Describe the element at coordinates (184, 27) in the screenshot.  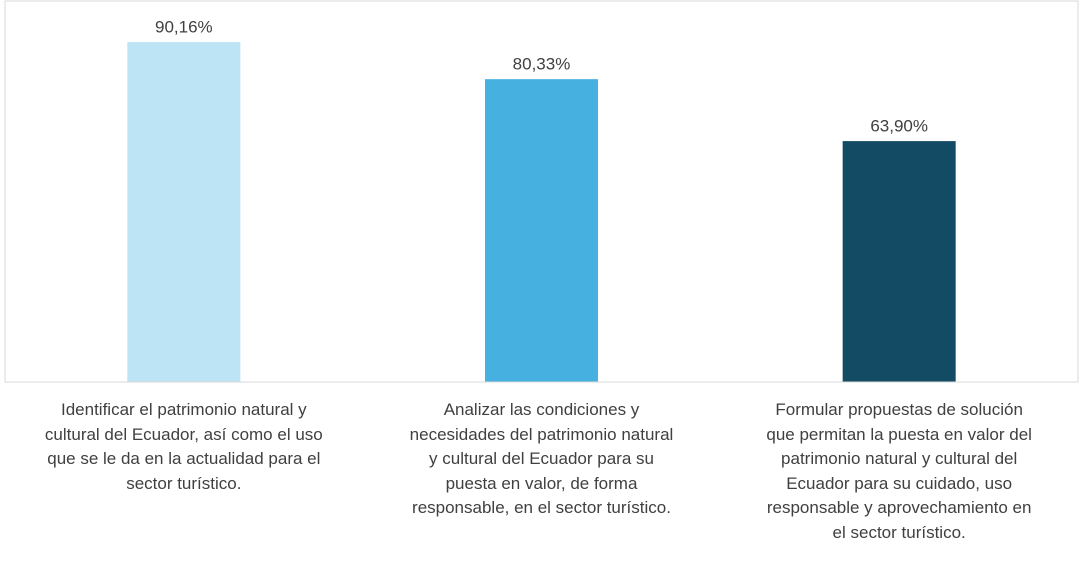
I see `value-label: 90,16%` at that location.